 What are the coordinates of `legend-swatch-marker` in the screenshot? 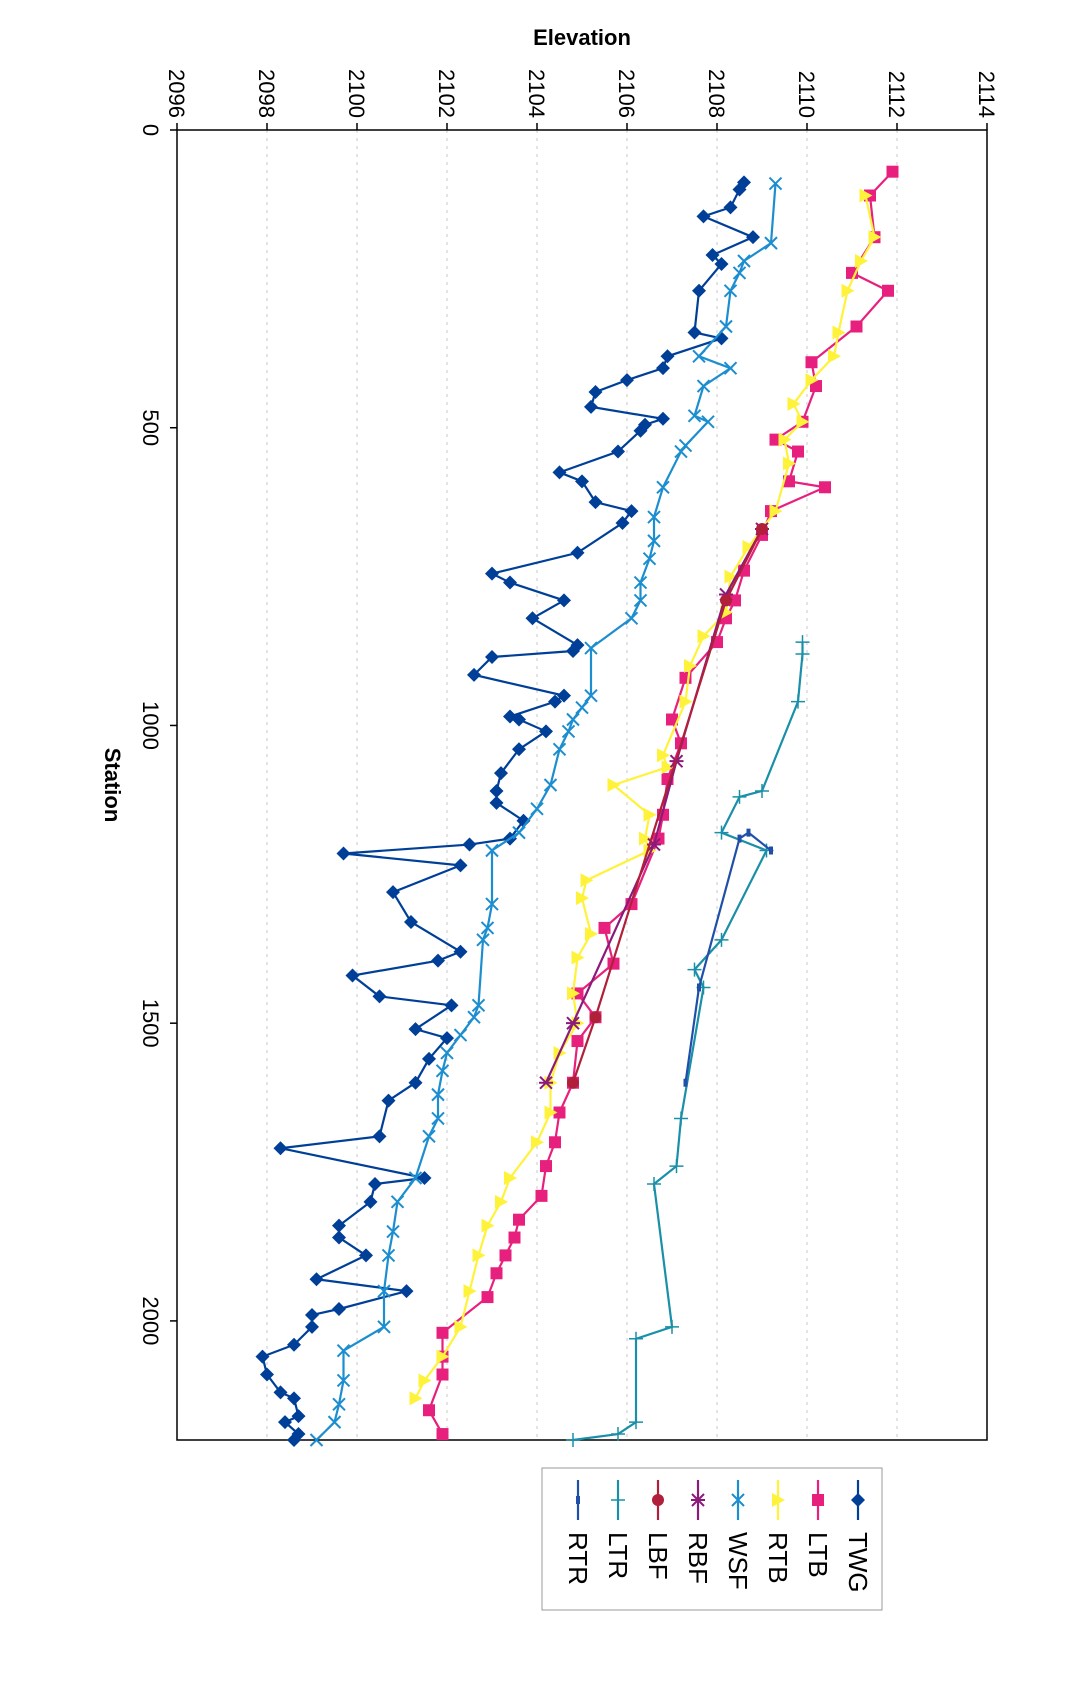 It's located at (658, 1500).